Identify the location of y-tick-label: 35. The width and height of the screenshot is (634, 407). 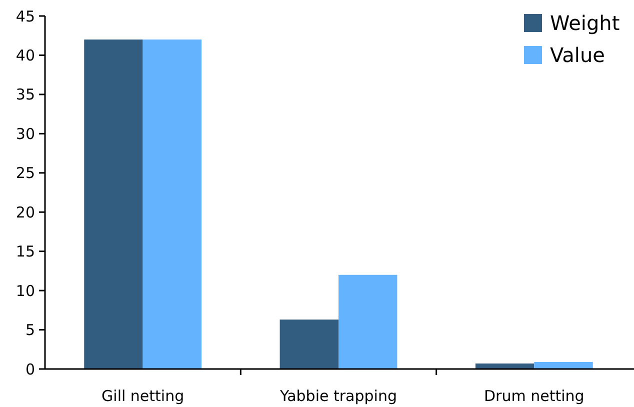
(25, 95).